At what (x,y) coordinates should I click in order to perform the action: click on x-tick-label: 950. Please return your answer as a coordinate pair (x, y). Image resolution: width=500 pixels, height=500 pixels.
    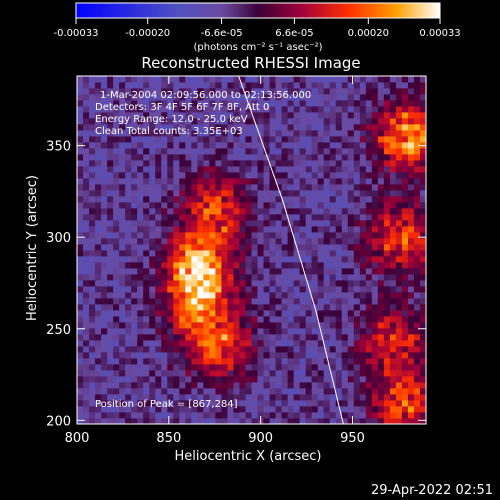
    Looking at the image, I should click on (352, 438).